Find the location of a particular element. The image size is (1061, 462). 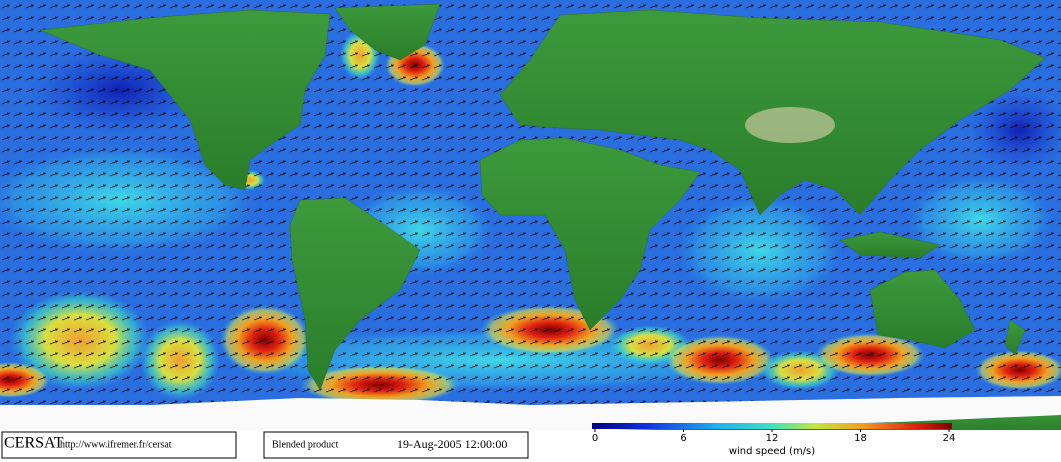

url: http://www.ifremer.fr/cersat is located at coordinates (116, 444).